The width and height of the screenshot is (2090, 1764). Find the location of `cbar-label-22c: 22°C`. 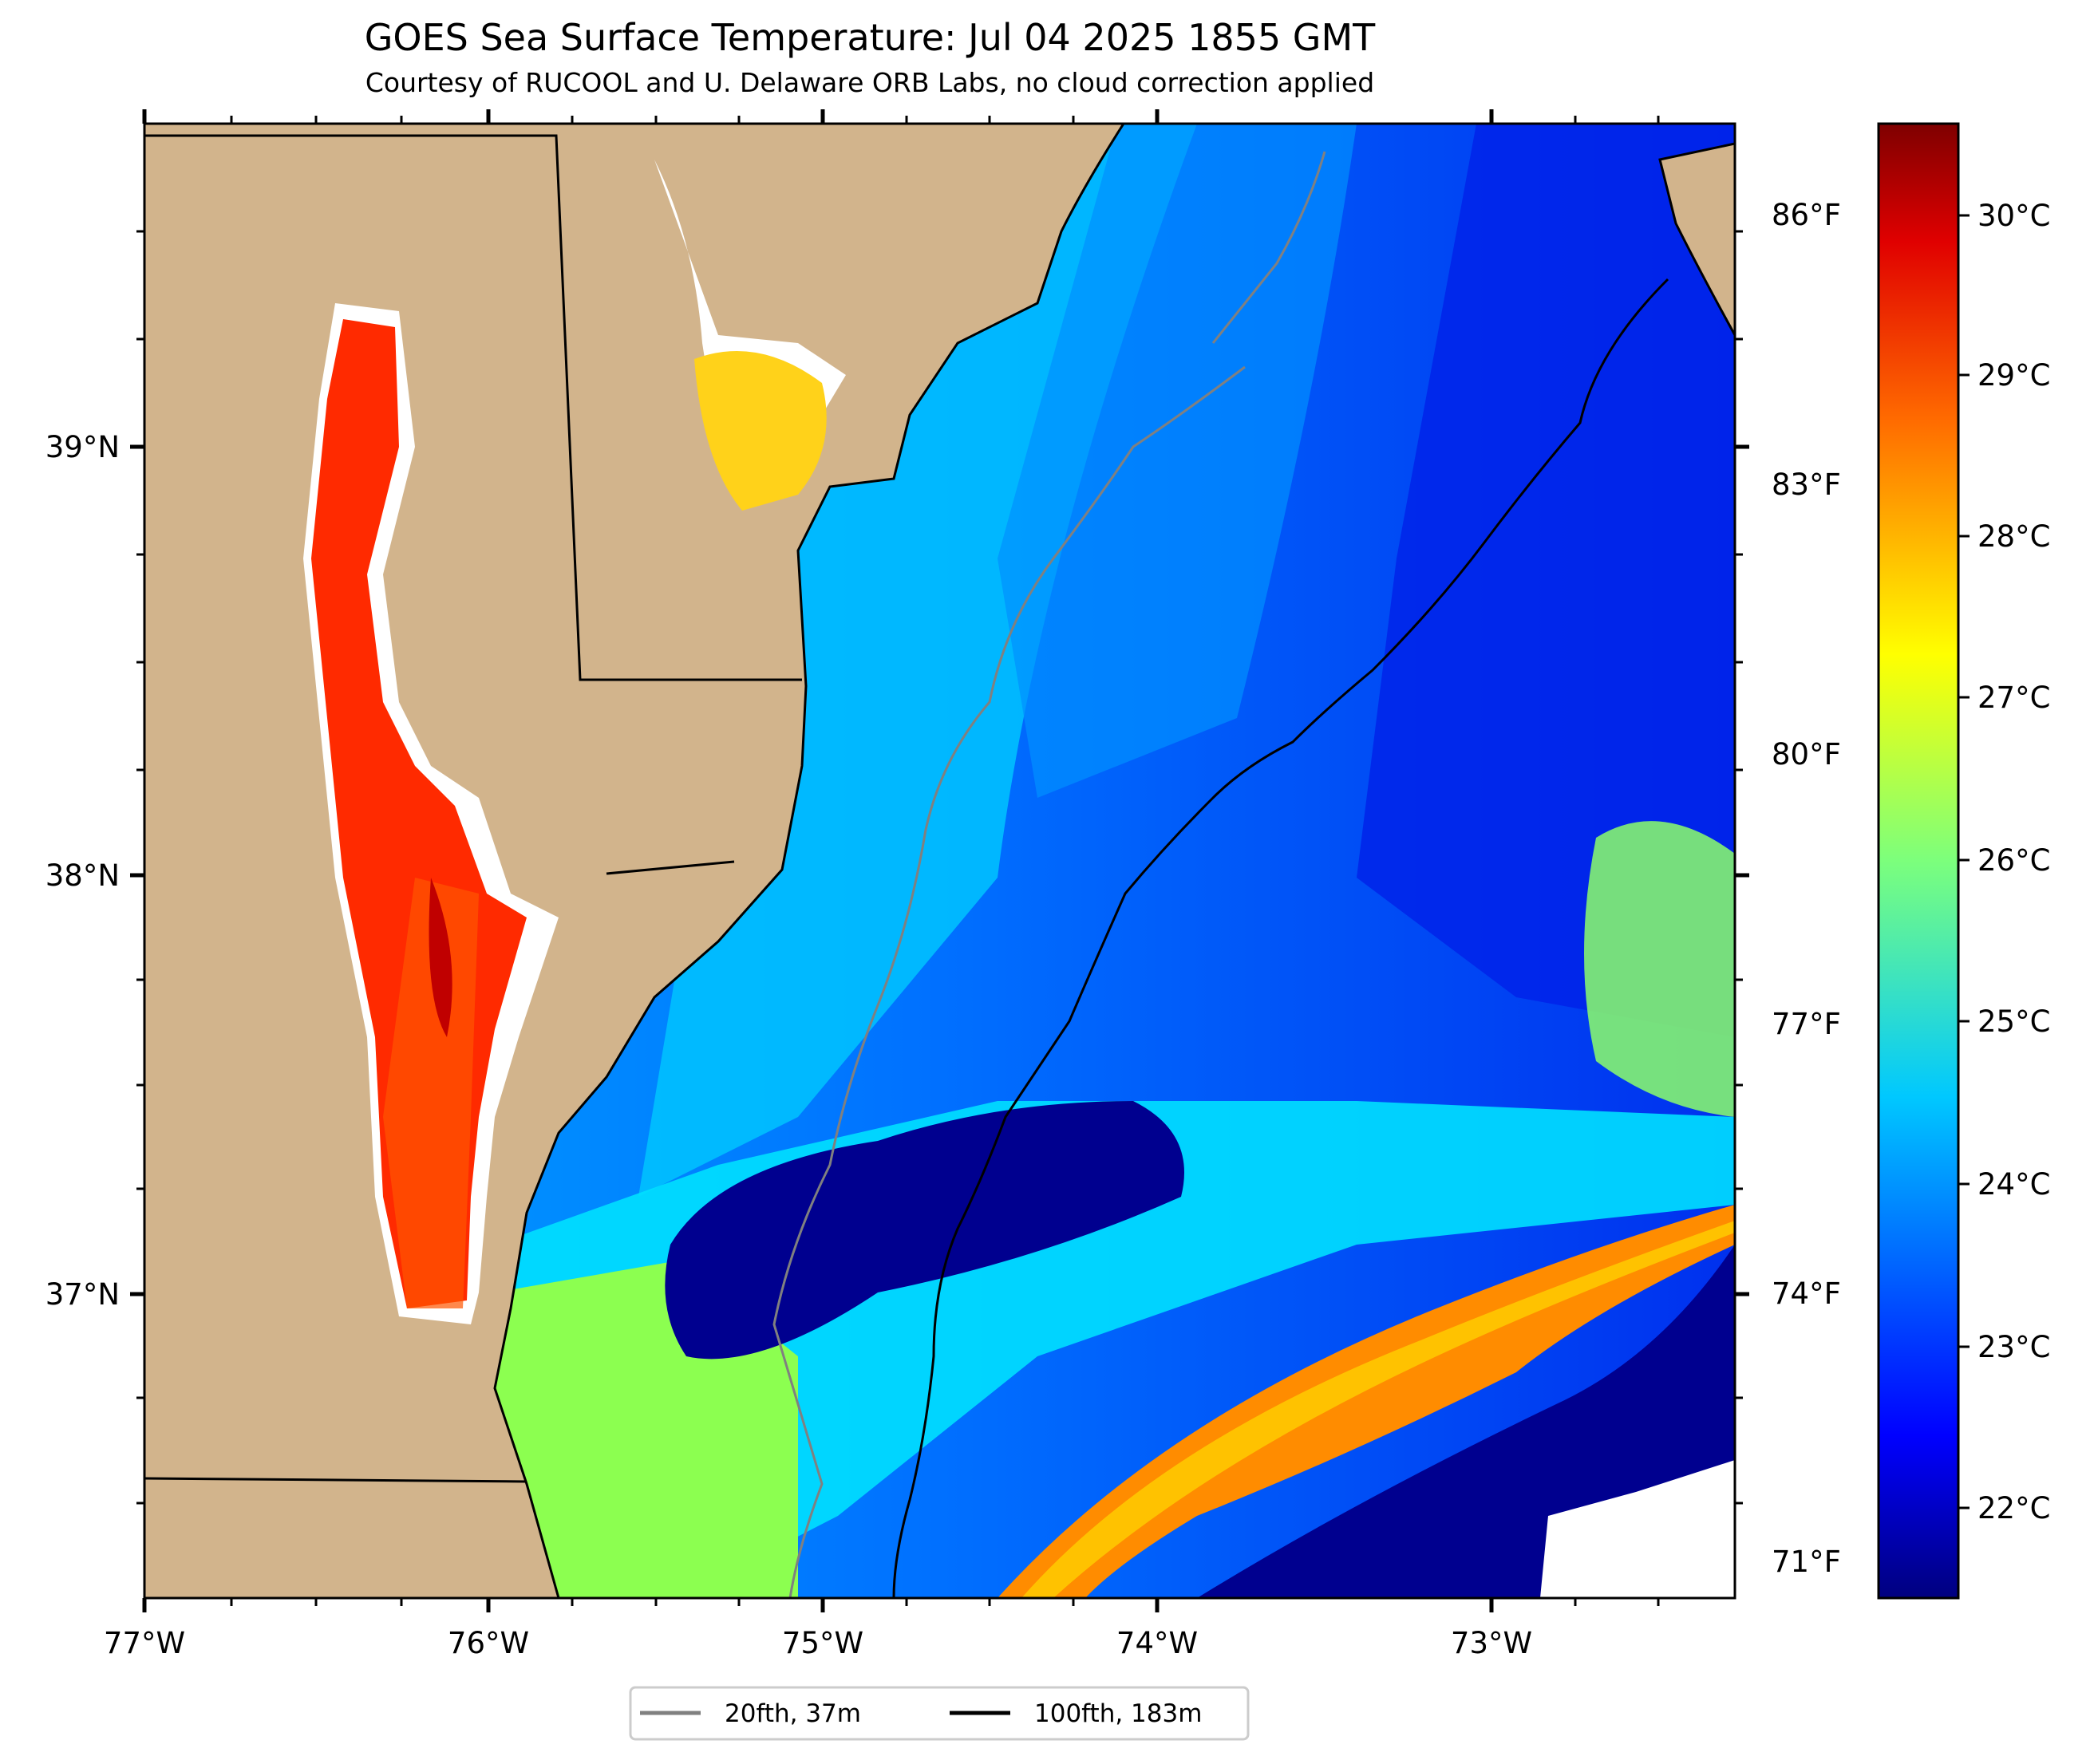

cbar-label-22c: 22°C is located at coordinates (2013, 1508).